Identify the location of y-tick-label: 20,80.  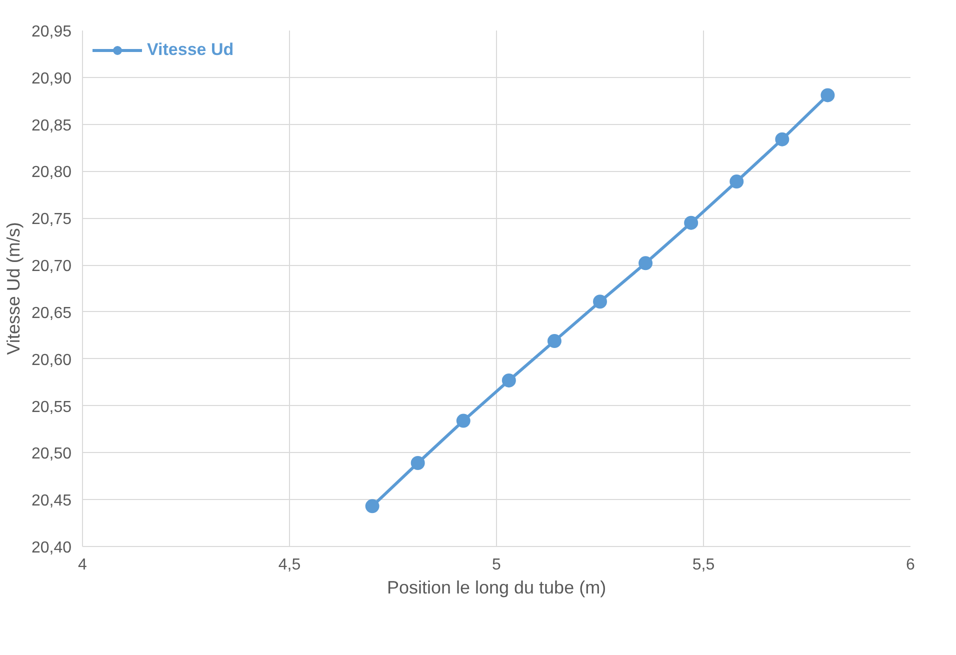
(51, 173).